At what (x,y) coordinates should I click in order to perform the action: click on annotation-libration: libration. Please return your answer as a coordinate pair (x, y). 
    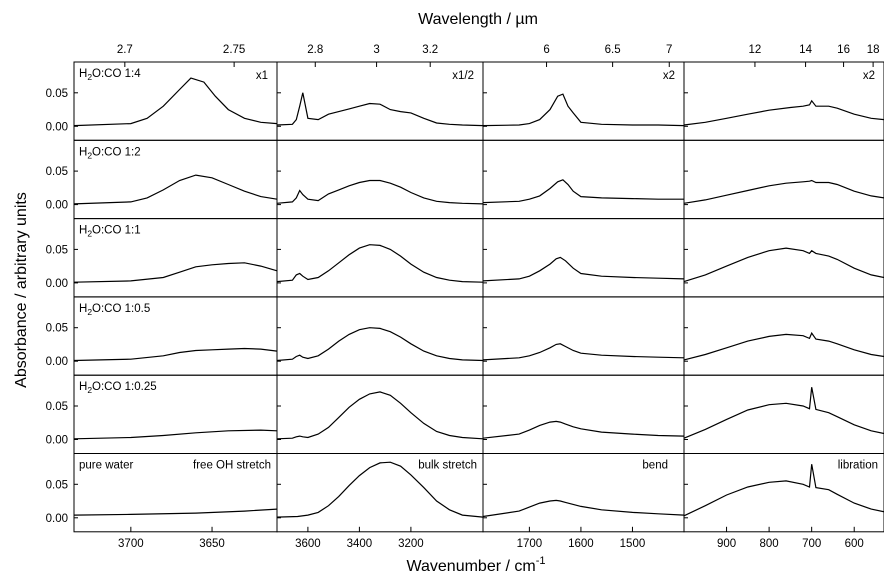
    Looking at the image, I should click on (858, 466).